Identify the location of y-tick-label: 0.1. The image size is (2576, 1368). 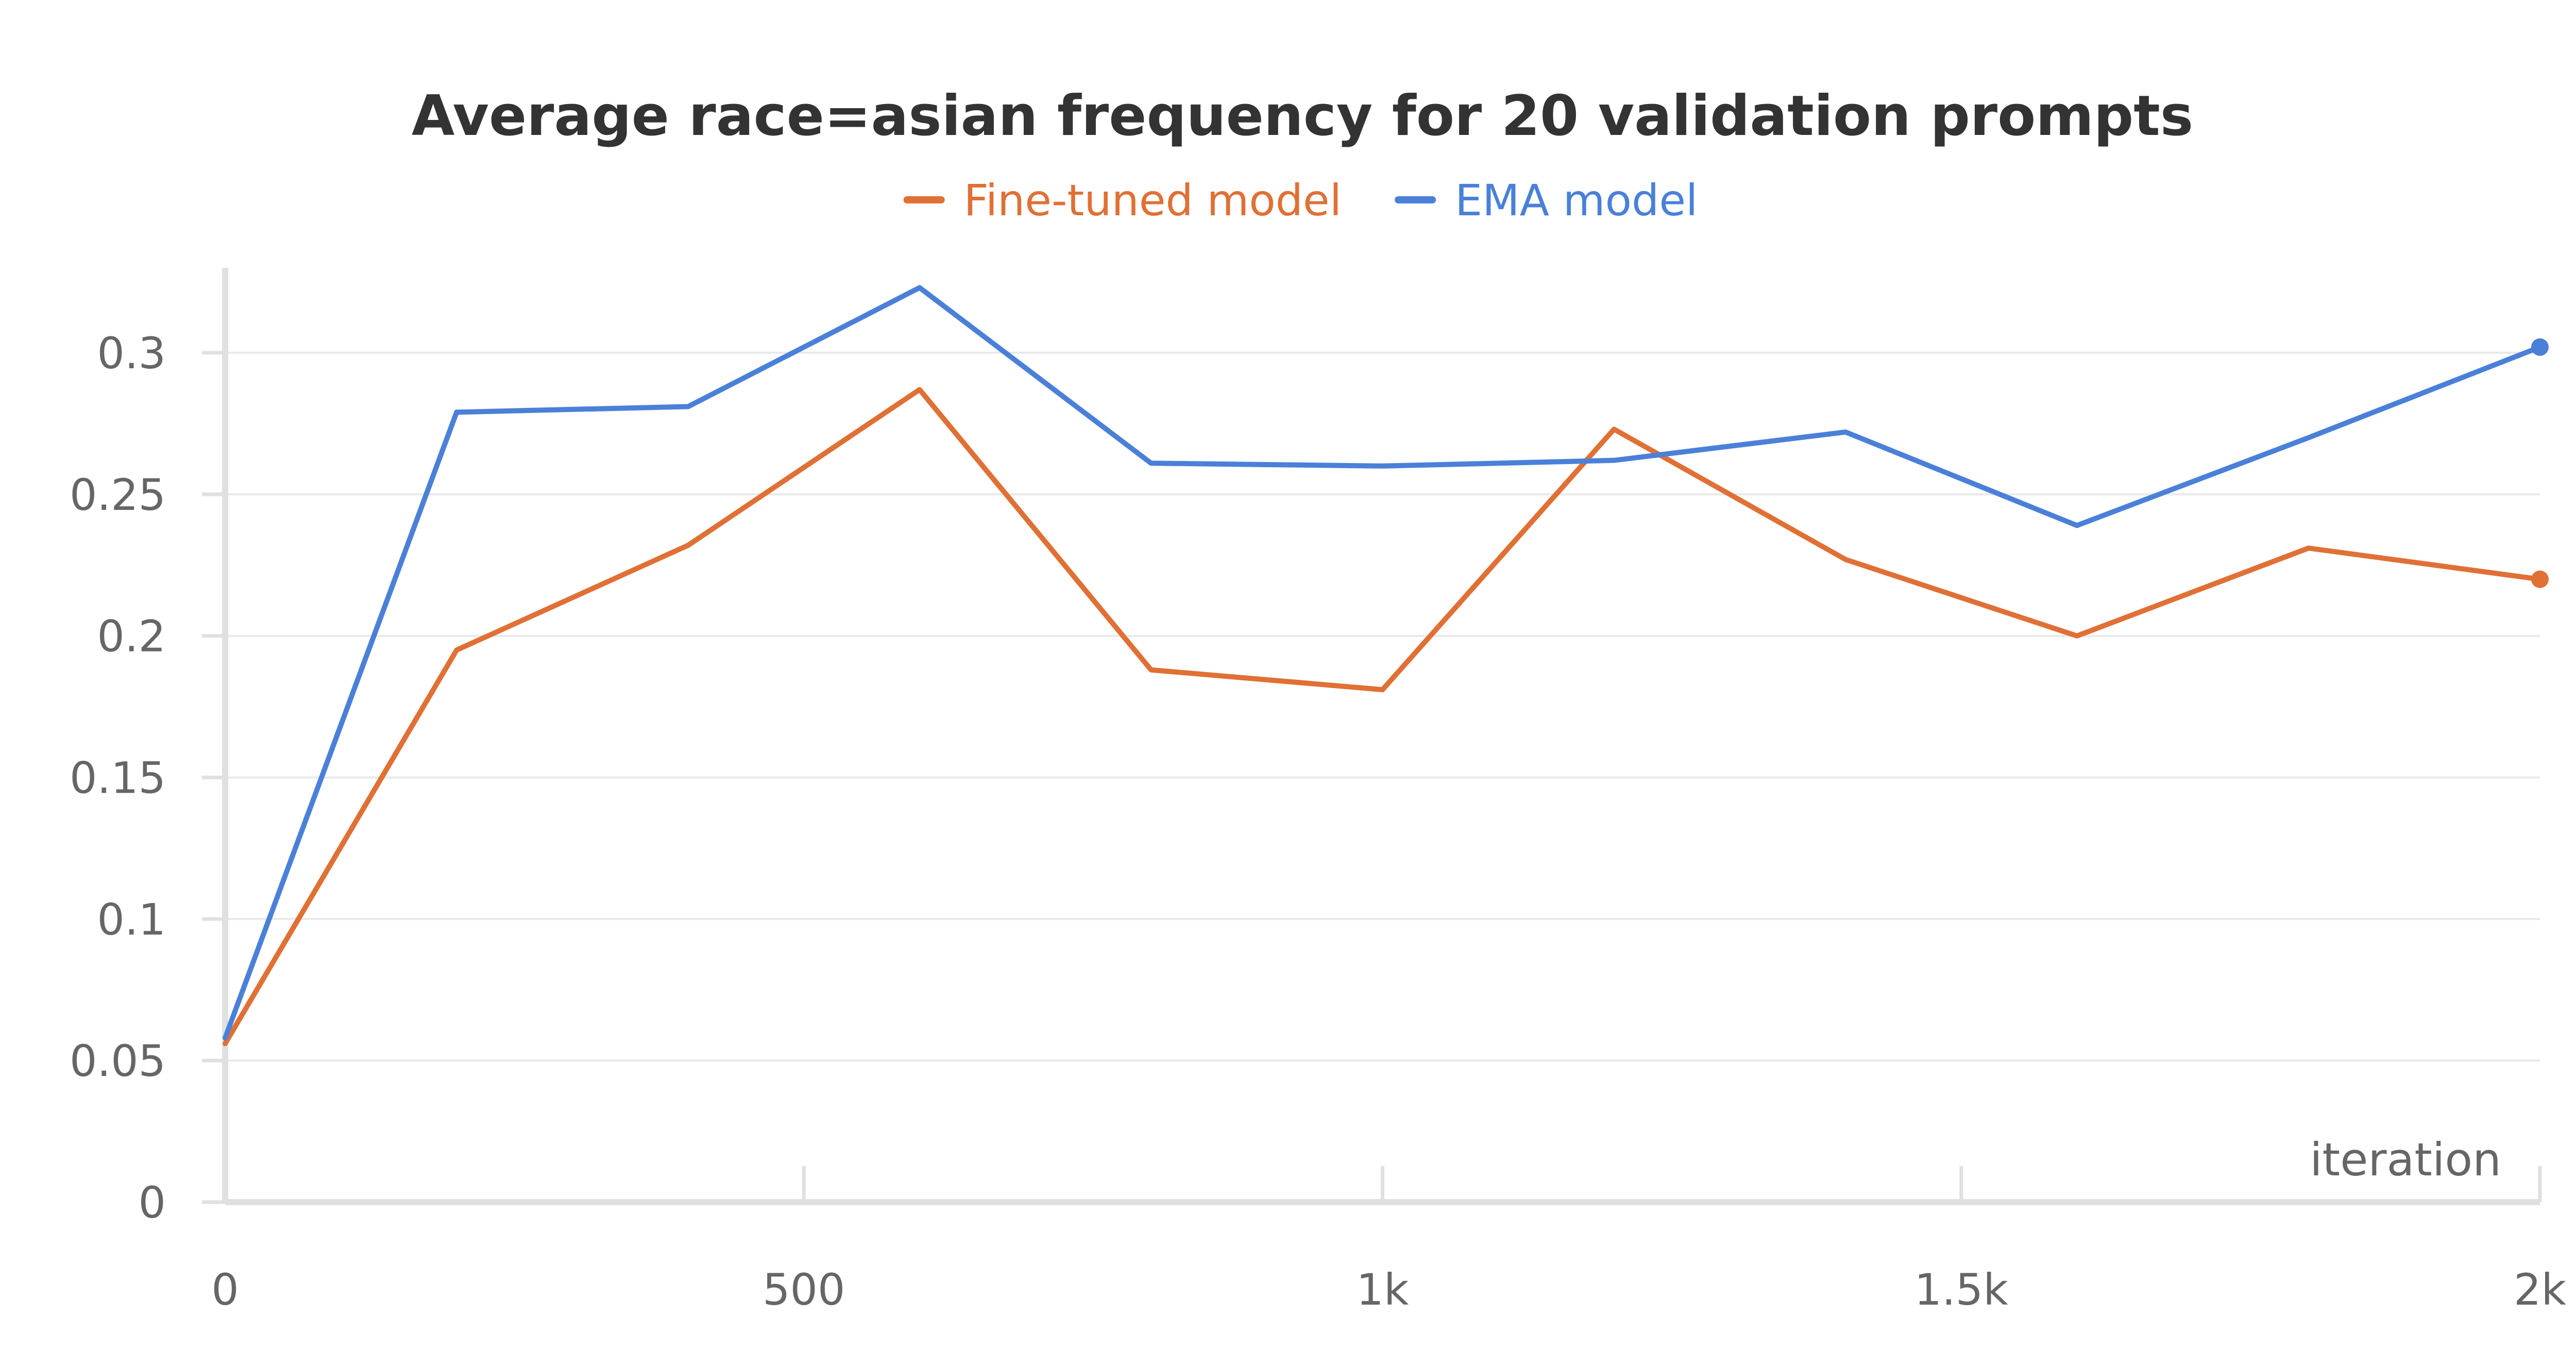
(131, 919).